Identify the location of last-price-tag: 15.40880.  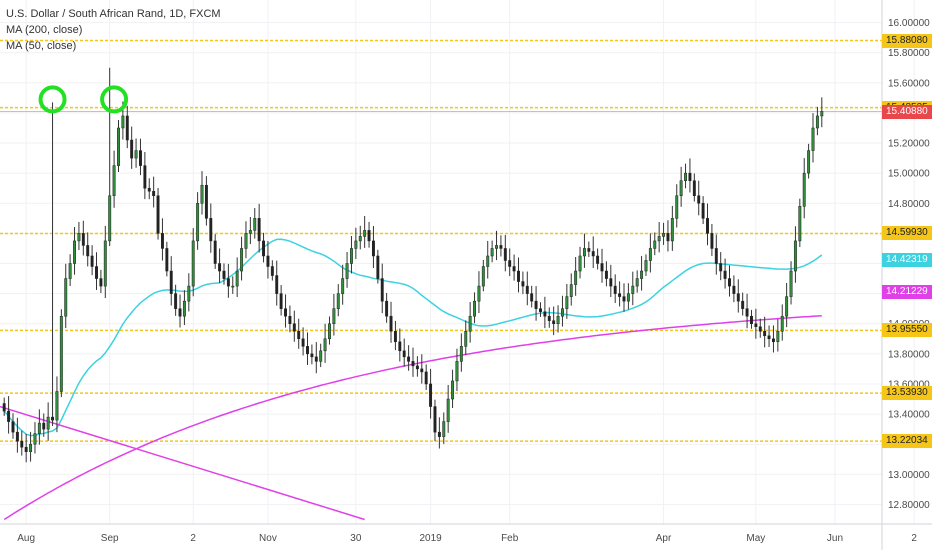
(907, 111).